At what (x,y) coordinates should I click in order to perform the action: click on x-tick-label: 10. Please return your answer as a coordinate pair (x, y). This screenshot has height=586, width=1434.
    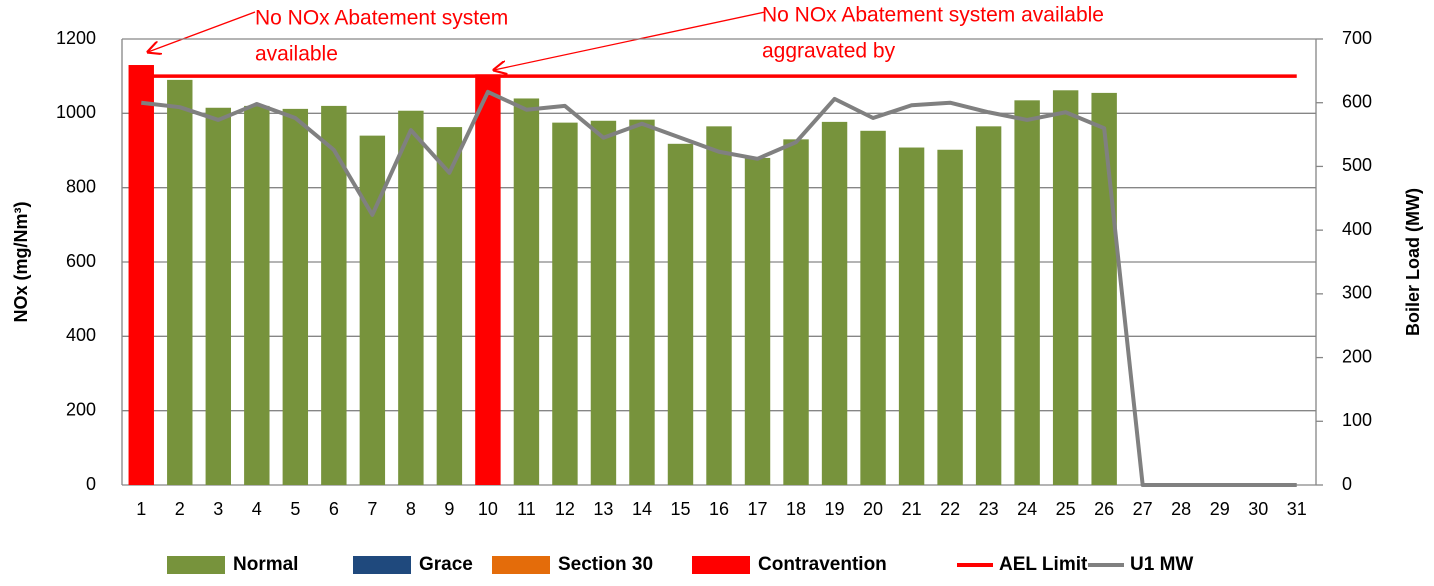
    Looking at the image, I should click on (488, 509).